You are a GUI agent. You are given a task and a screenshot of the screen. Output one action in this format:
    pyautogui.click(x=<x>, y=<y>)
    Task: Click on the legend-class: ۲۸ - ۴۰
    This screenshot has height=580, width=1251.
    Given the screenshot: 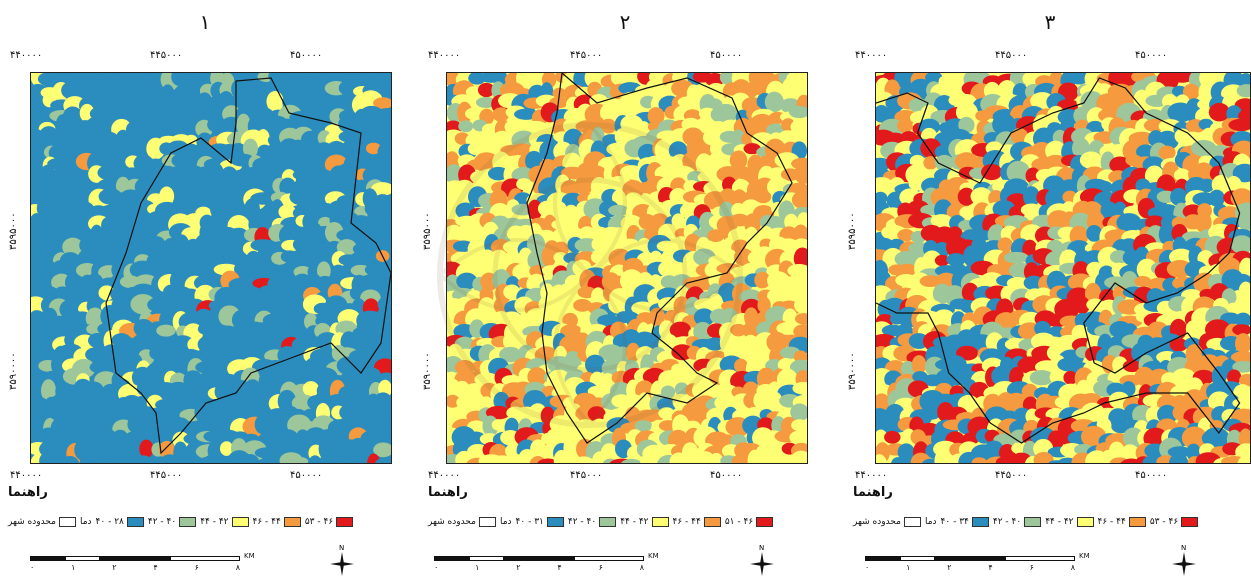 What is the action you would take?
    pyautogui.click(x=120, y=522)
    